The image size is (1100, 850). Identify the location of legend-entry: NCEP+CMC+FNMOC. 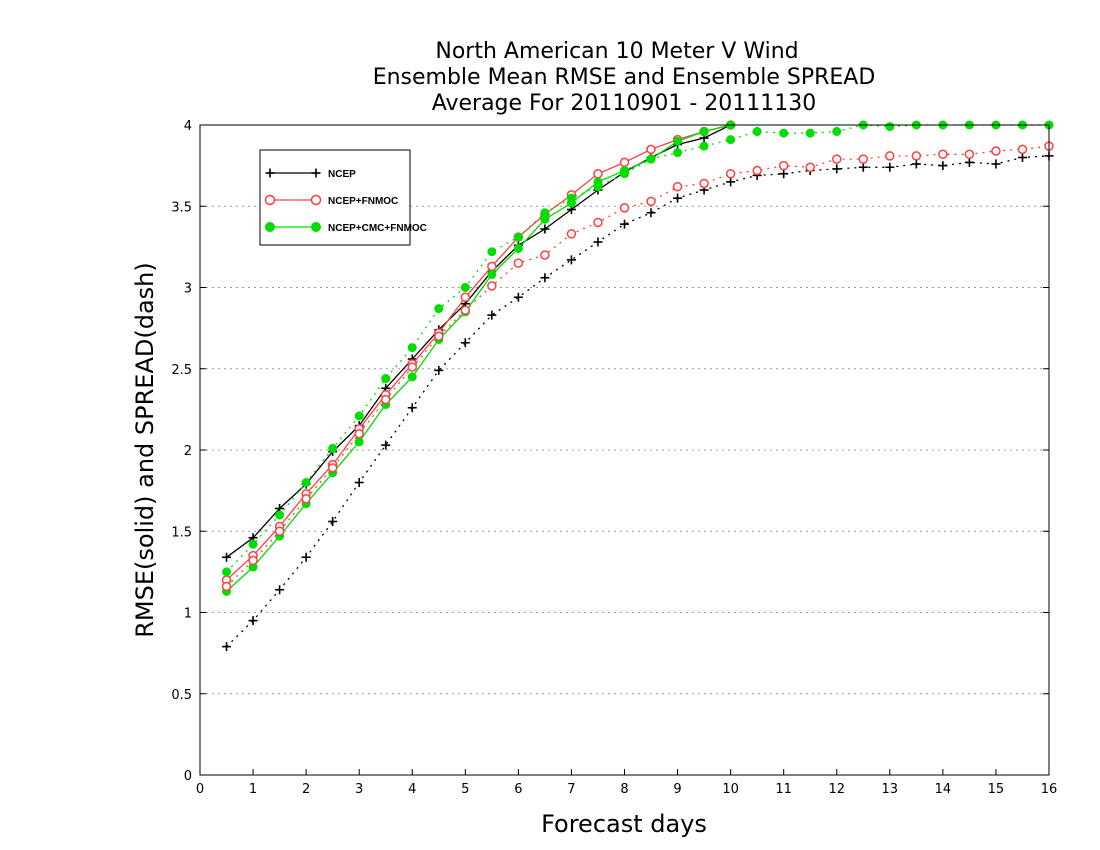
(346, 228).